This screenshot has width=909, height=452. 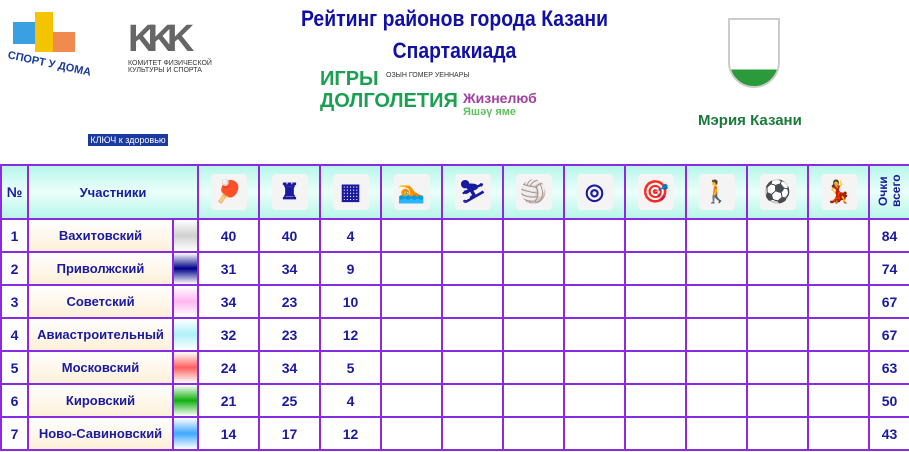 What do you see at coordinates (888, 433) in the screenshot?
I see `total-points: 43` at bounding box center [888, 433].